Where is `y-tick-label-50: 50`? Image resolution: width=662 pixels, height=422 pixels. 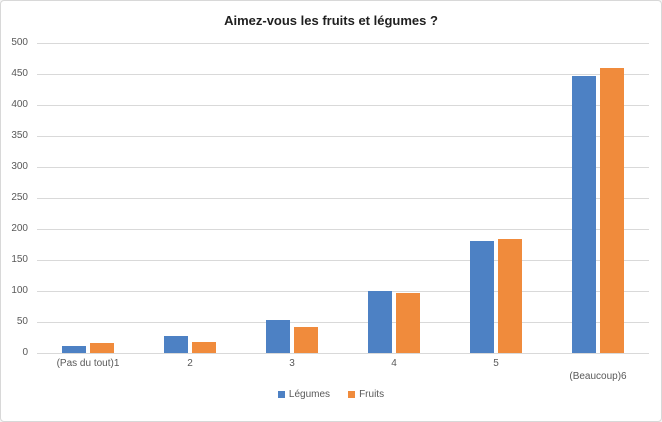
y-tick-label-50: 50 is located at coordinates (22, 321).